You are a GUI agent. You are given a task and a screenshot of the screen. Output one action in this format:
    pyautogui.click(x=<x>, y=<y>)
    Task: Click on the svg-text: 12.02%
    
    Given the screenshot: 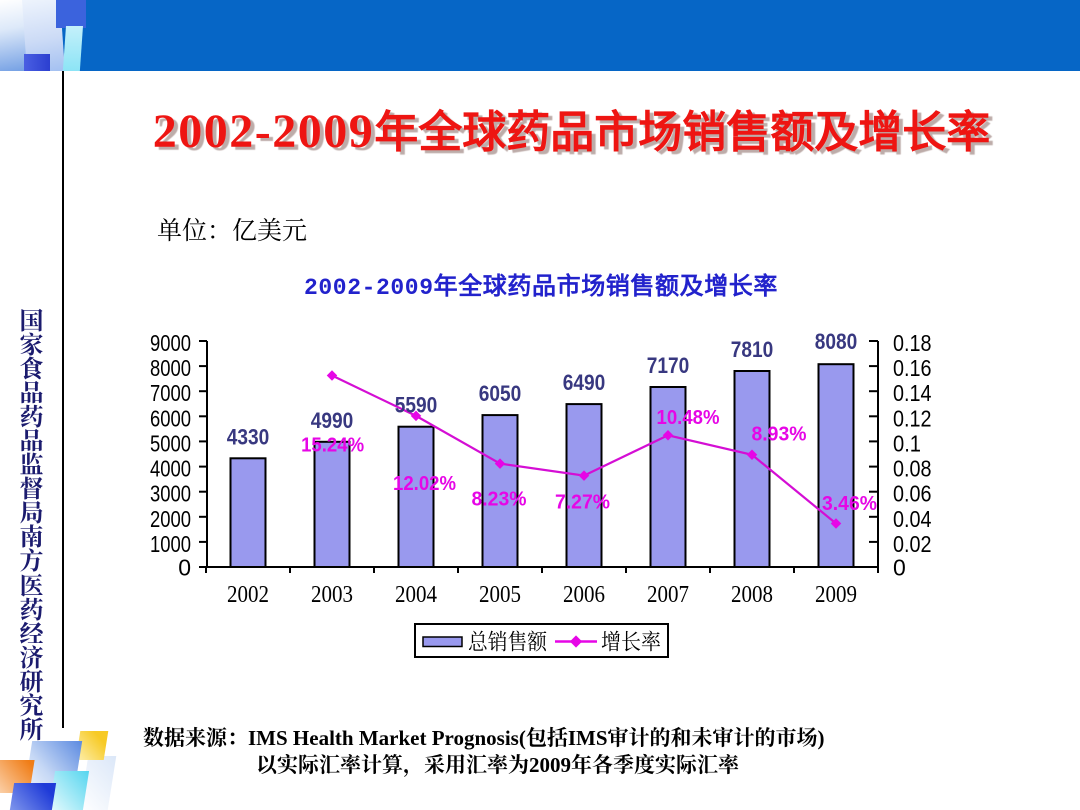 What is the action you would take?
    pyautogui.click(x=424, y=484)
    